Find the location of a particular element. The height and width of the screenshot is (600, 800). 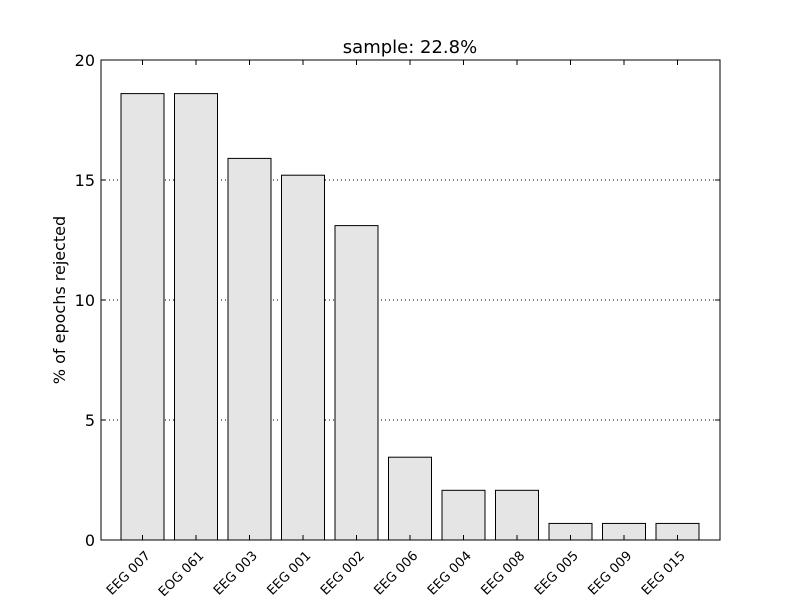

x-tick-label: EEG 007 is located at coordinates (129, 574).